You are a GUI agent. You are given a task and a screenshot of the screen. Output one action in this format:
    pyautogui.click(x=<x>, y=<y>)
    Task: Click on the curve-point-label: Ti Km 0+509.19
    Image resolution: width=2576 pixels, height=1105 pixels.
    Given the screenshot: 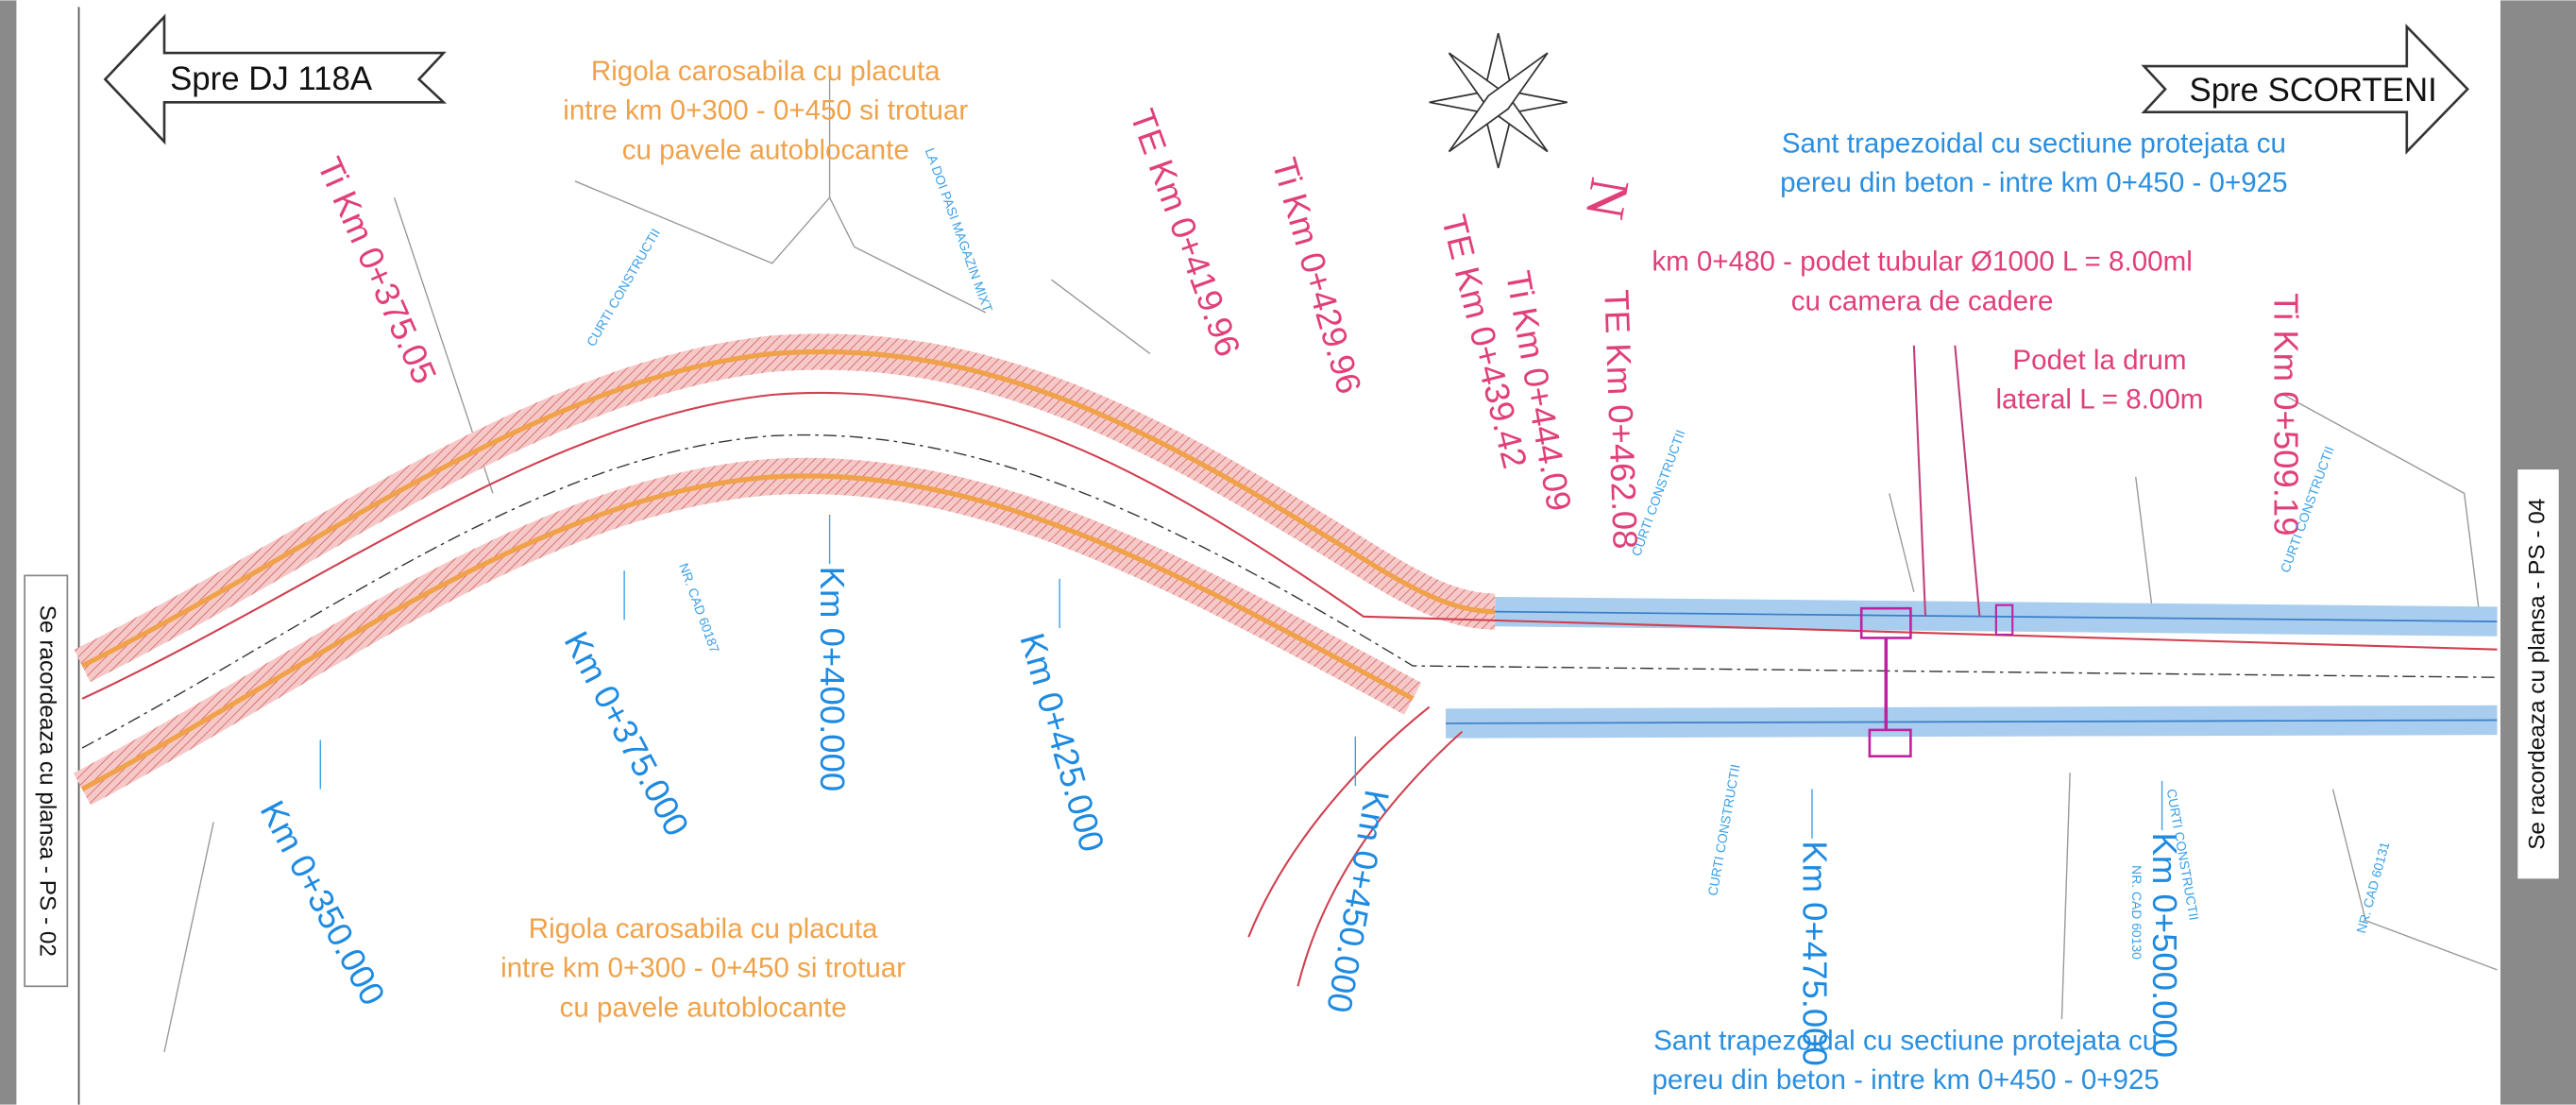 What is the action you would take?
    pyautogui.click(x=2286, y=414)
    